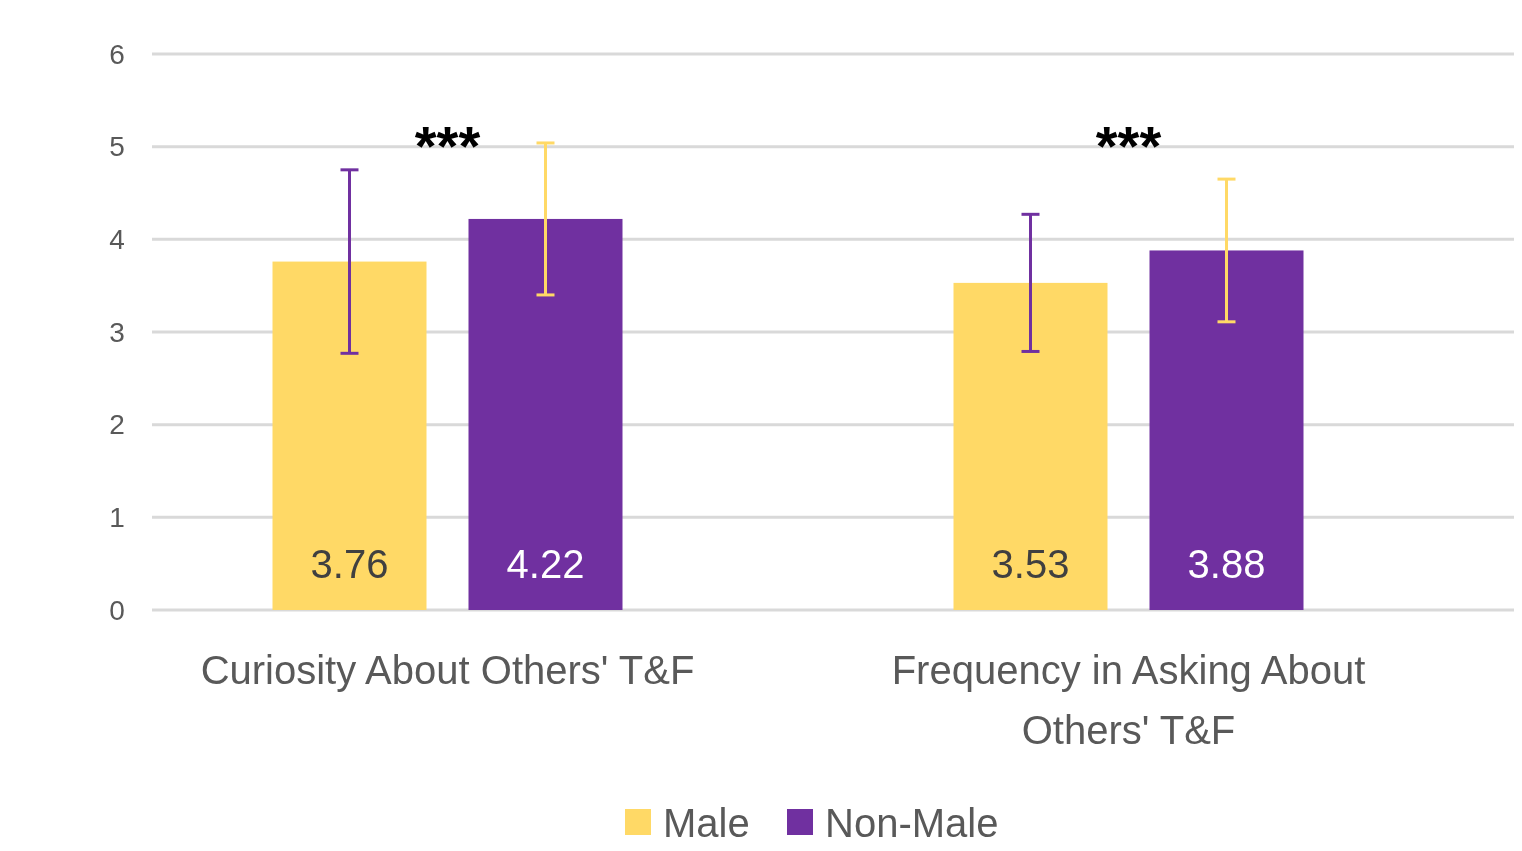  What do you see at coordinates (1128, 700) in the screenshot?
I see `x-tick-label: Frequency in Asking About Others' T&F` at bounding box center [1128, 700].